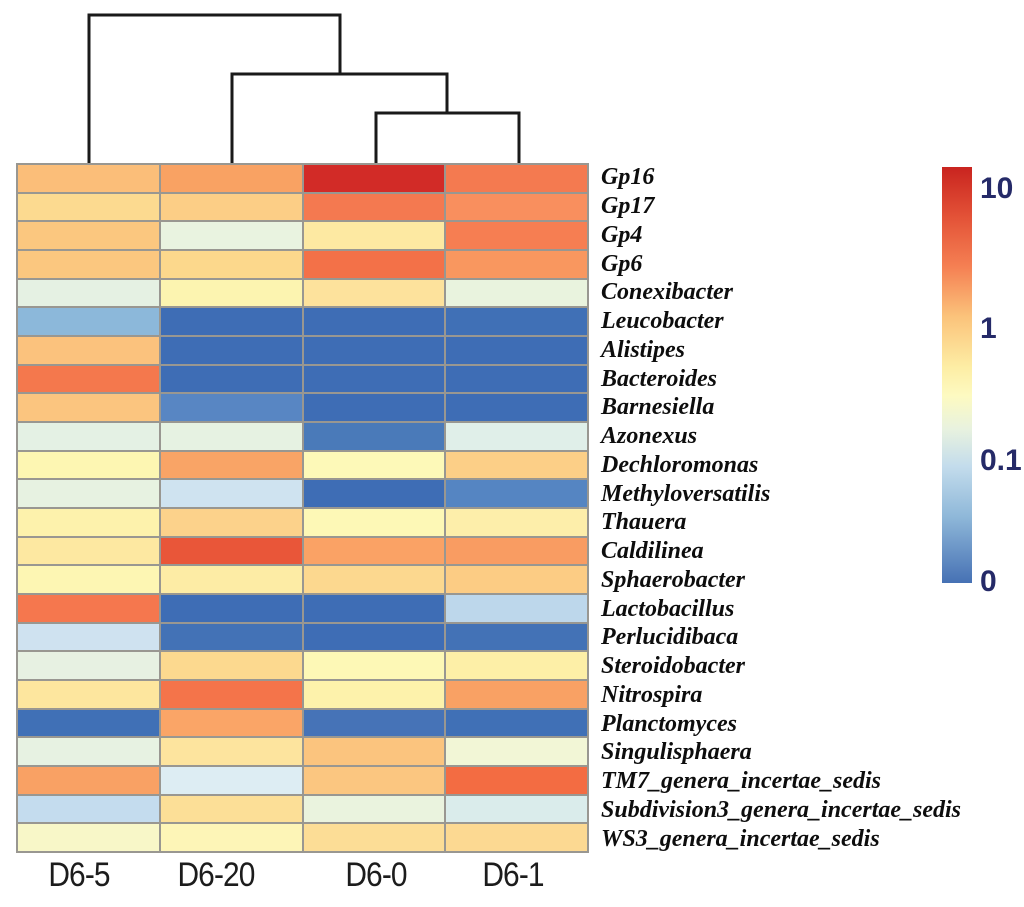 The width and height of the screenshot is (1024, 907). I want to click on row-label: Alistipes, so click(643, 349).